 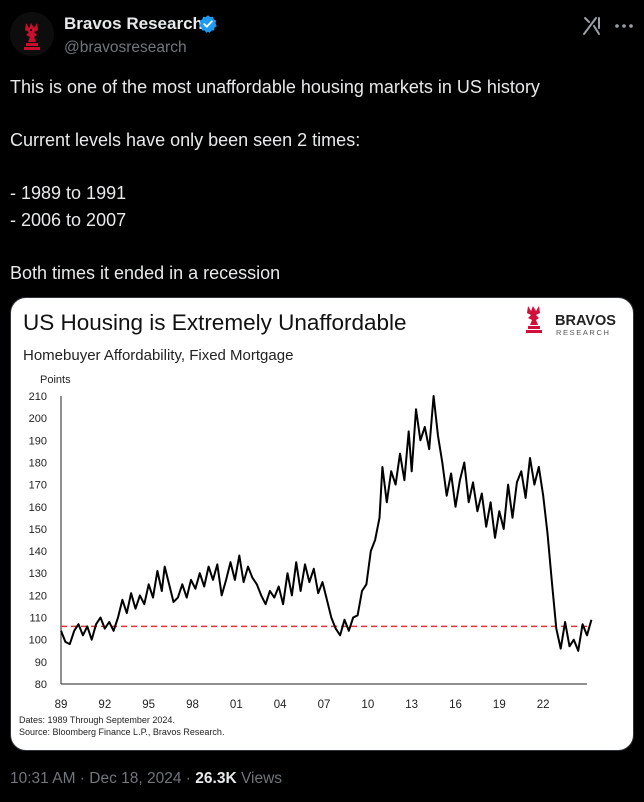 I want to click on x-tick-label: 13, so click(x=411, y=705).